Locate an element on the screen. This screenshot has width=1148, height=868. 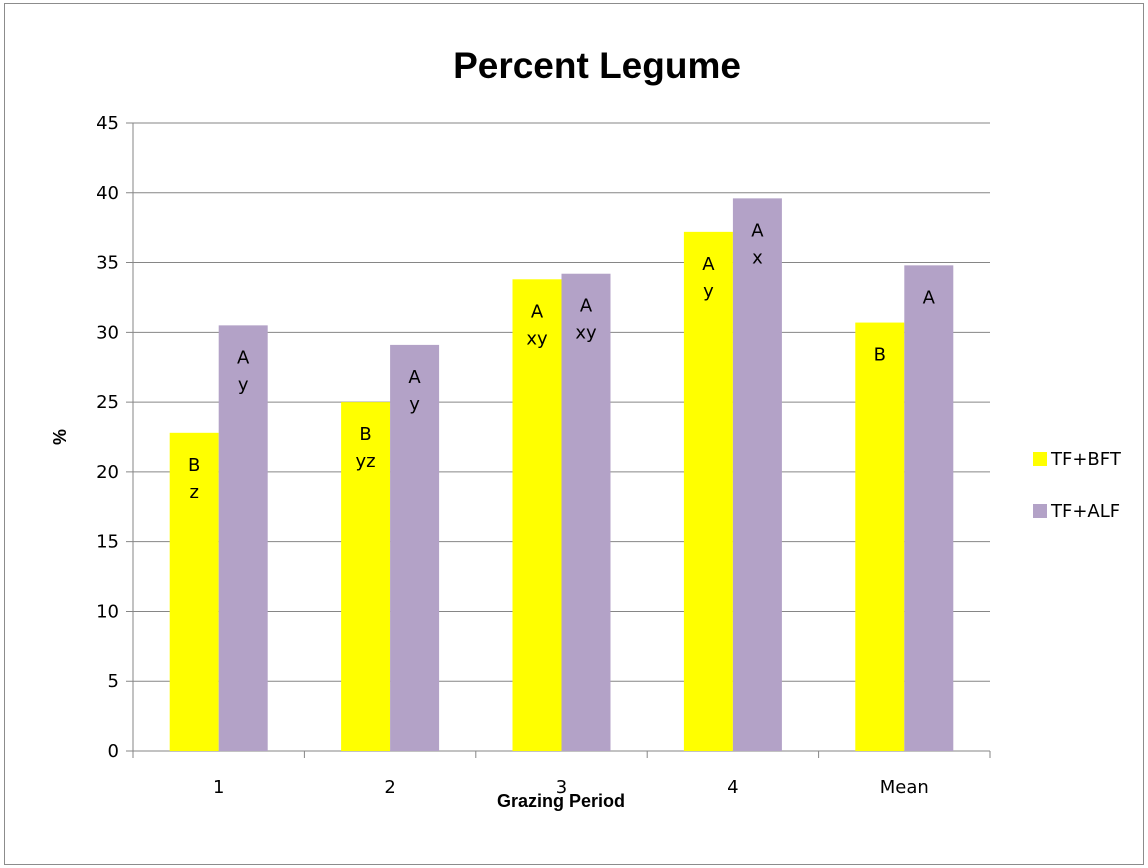
y-tick-label: 20 is located at coordinates (107, 472).